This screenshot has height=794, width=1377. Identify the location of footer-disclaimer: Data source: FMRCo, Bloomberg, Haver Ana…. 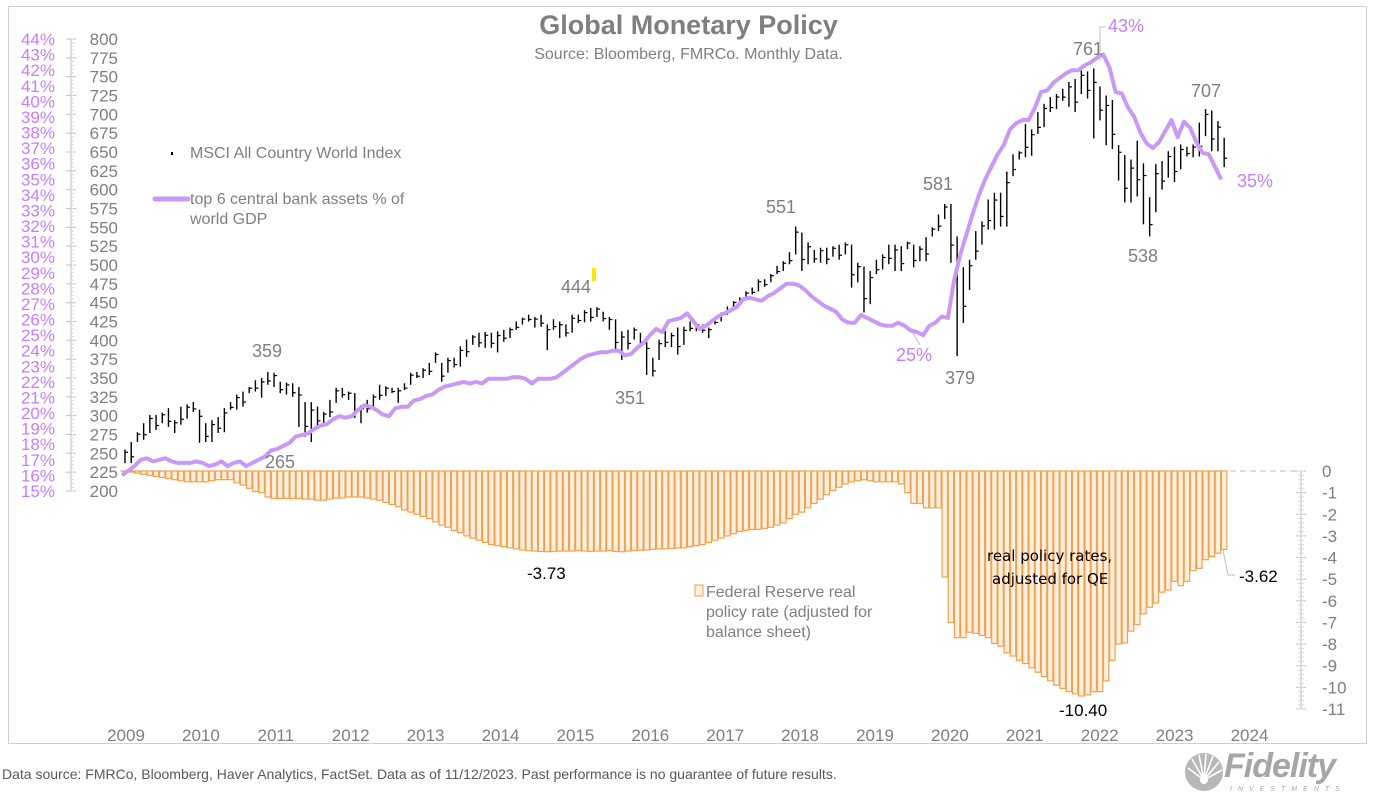
(419, 774).